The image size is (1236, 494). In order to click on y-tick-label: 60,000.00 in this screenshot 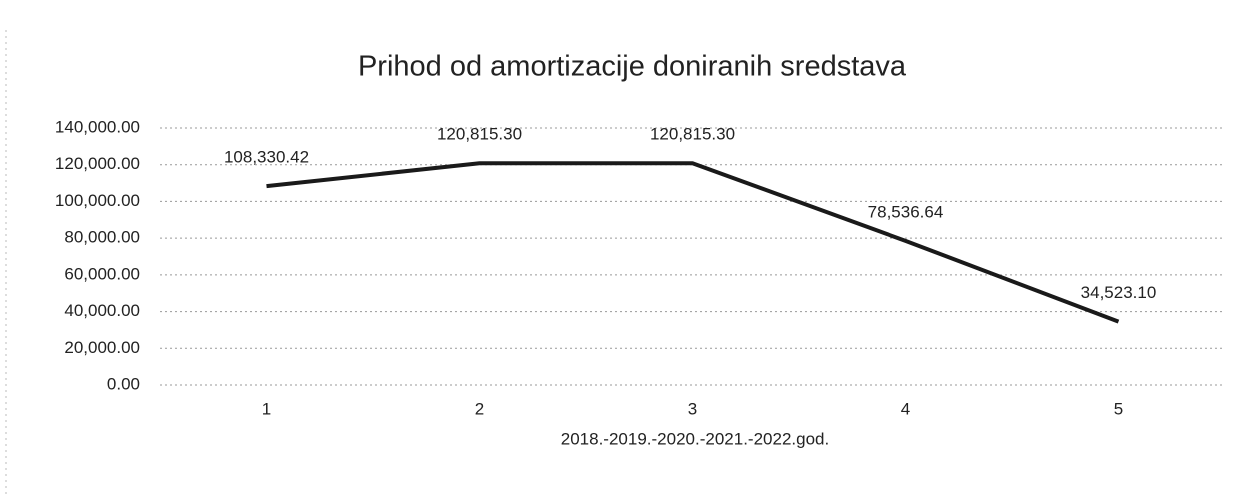, I will do `click(102, 273)`.